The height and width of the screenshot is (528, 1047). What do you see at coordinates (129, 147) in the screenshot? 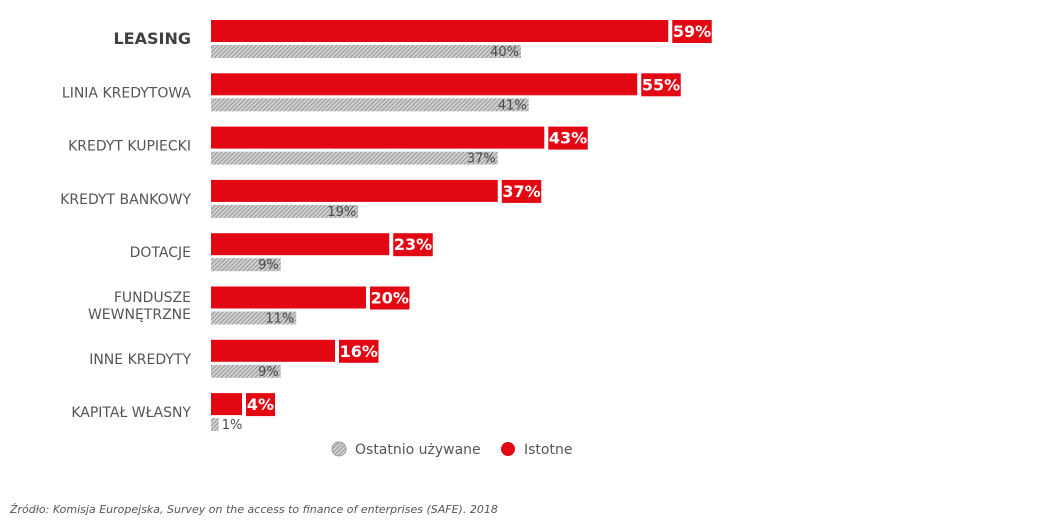
I see `category-label-kredyt-kupiecki: KREDYT KUPIECKI` at bounding box center [129, 147].